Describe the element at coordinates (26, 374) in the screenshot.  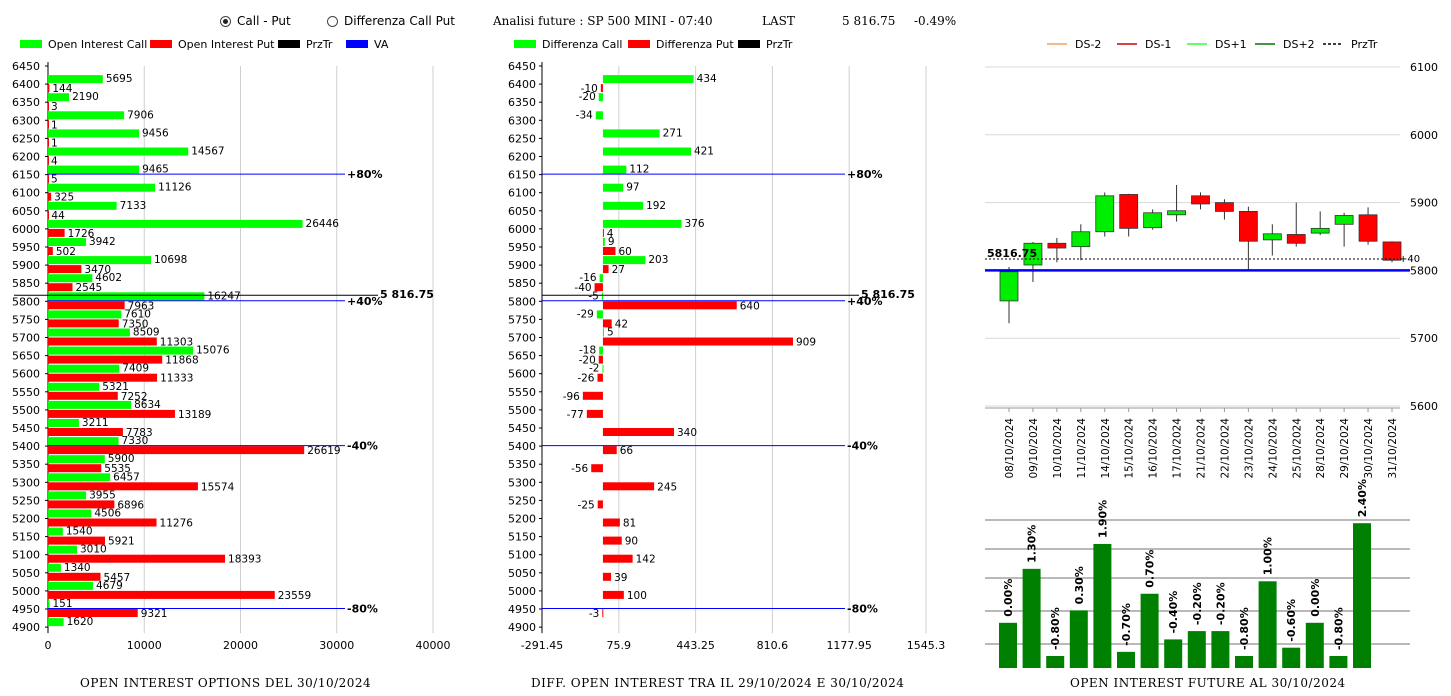
I see `strike-label: 5600` at that location.